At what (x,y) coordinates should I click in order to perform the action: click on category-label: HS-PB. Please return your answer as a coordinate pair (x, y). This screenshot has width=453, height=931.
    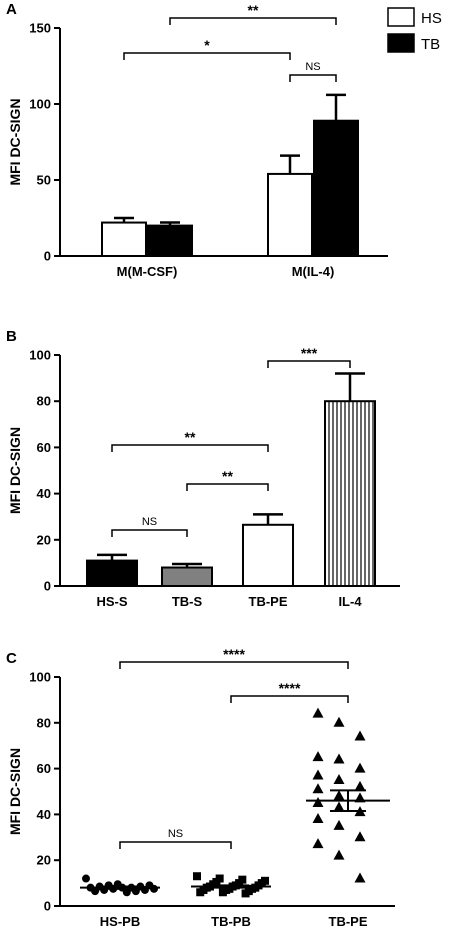
    Looking at the image, I should click on (120, 921).